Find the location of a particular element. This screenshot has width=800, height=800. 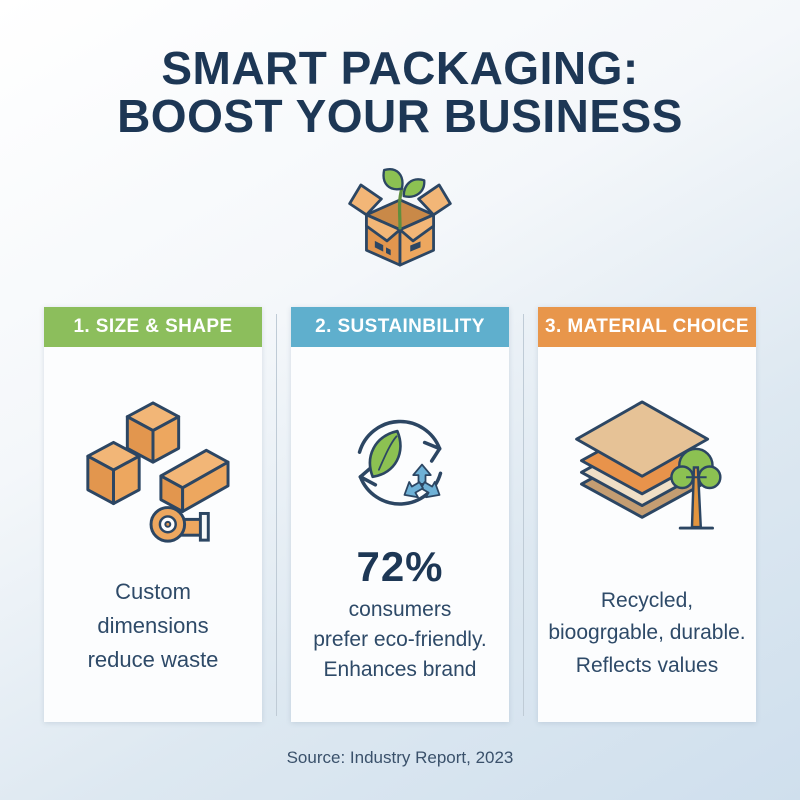

card-size-shape-header: 1. SIZE & SHAPE is located at coordinates (153, 326).